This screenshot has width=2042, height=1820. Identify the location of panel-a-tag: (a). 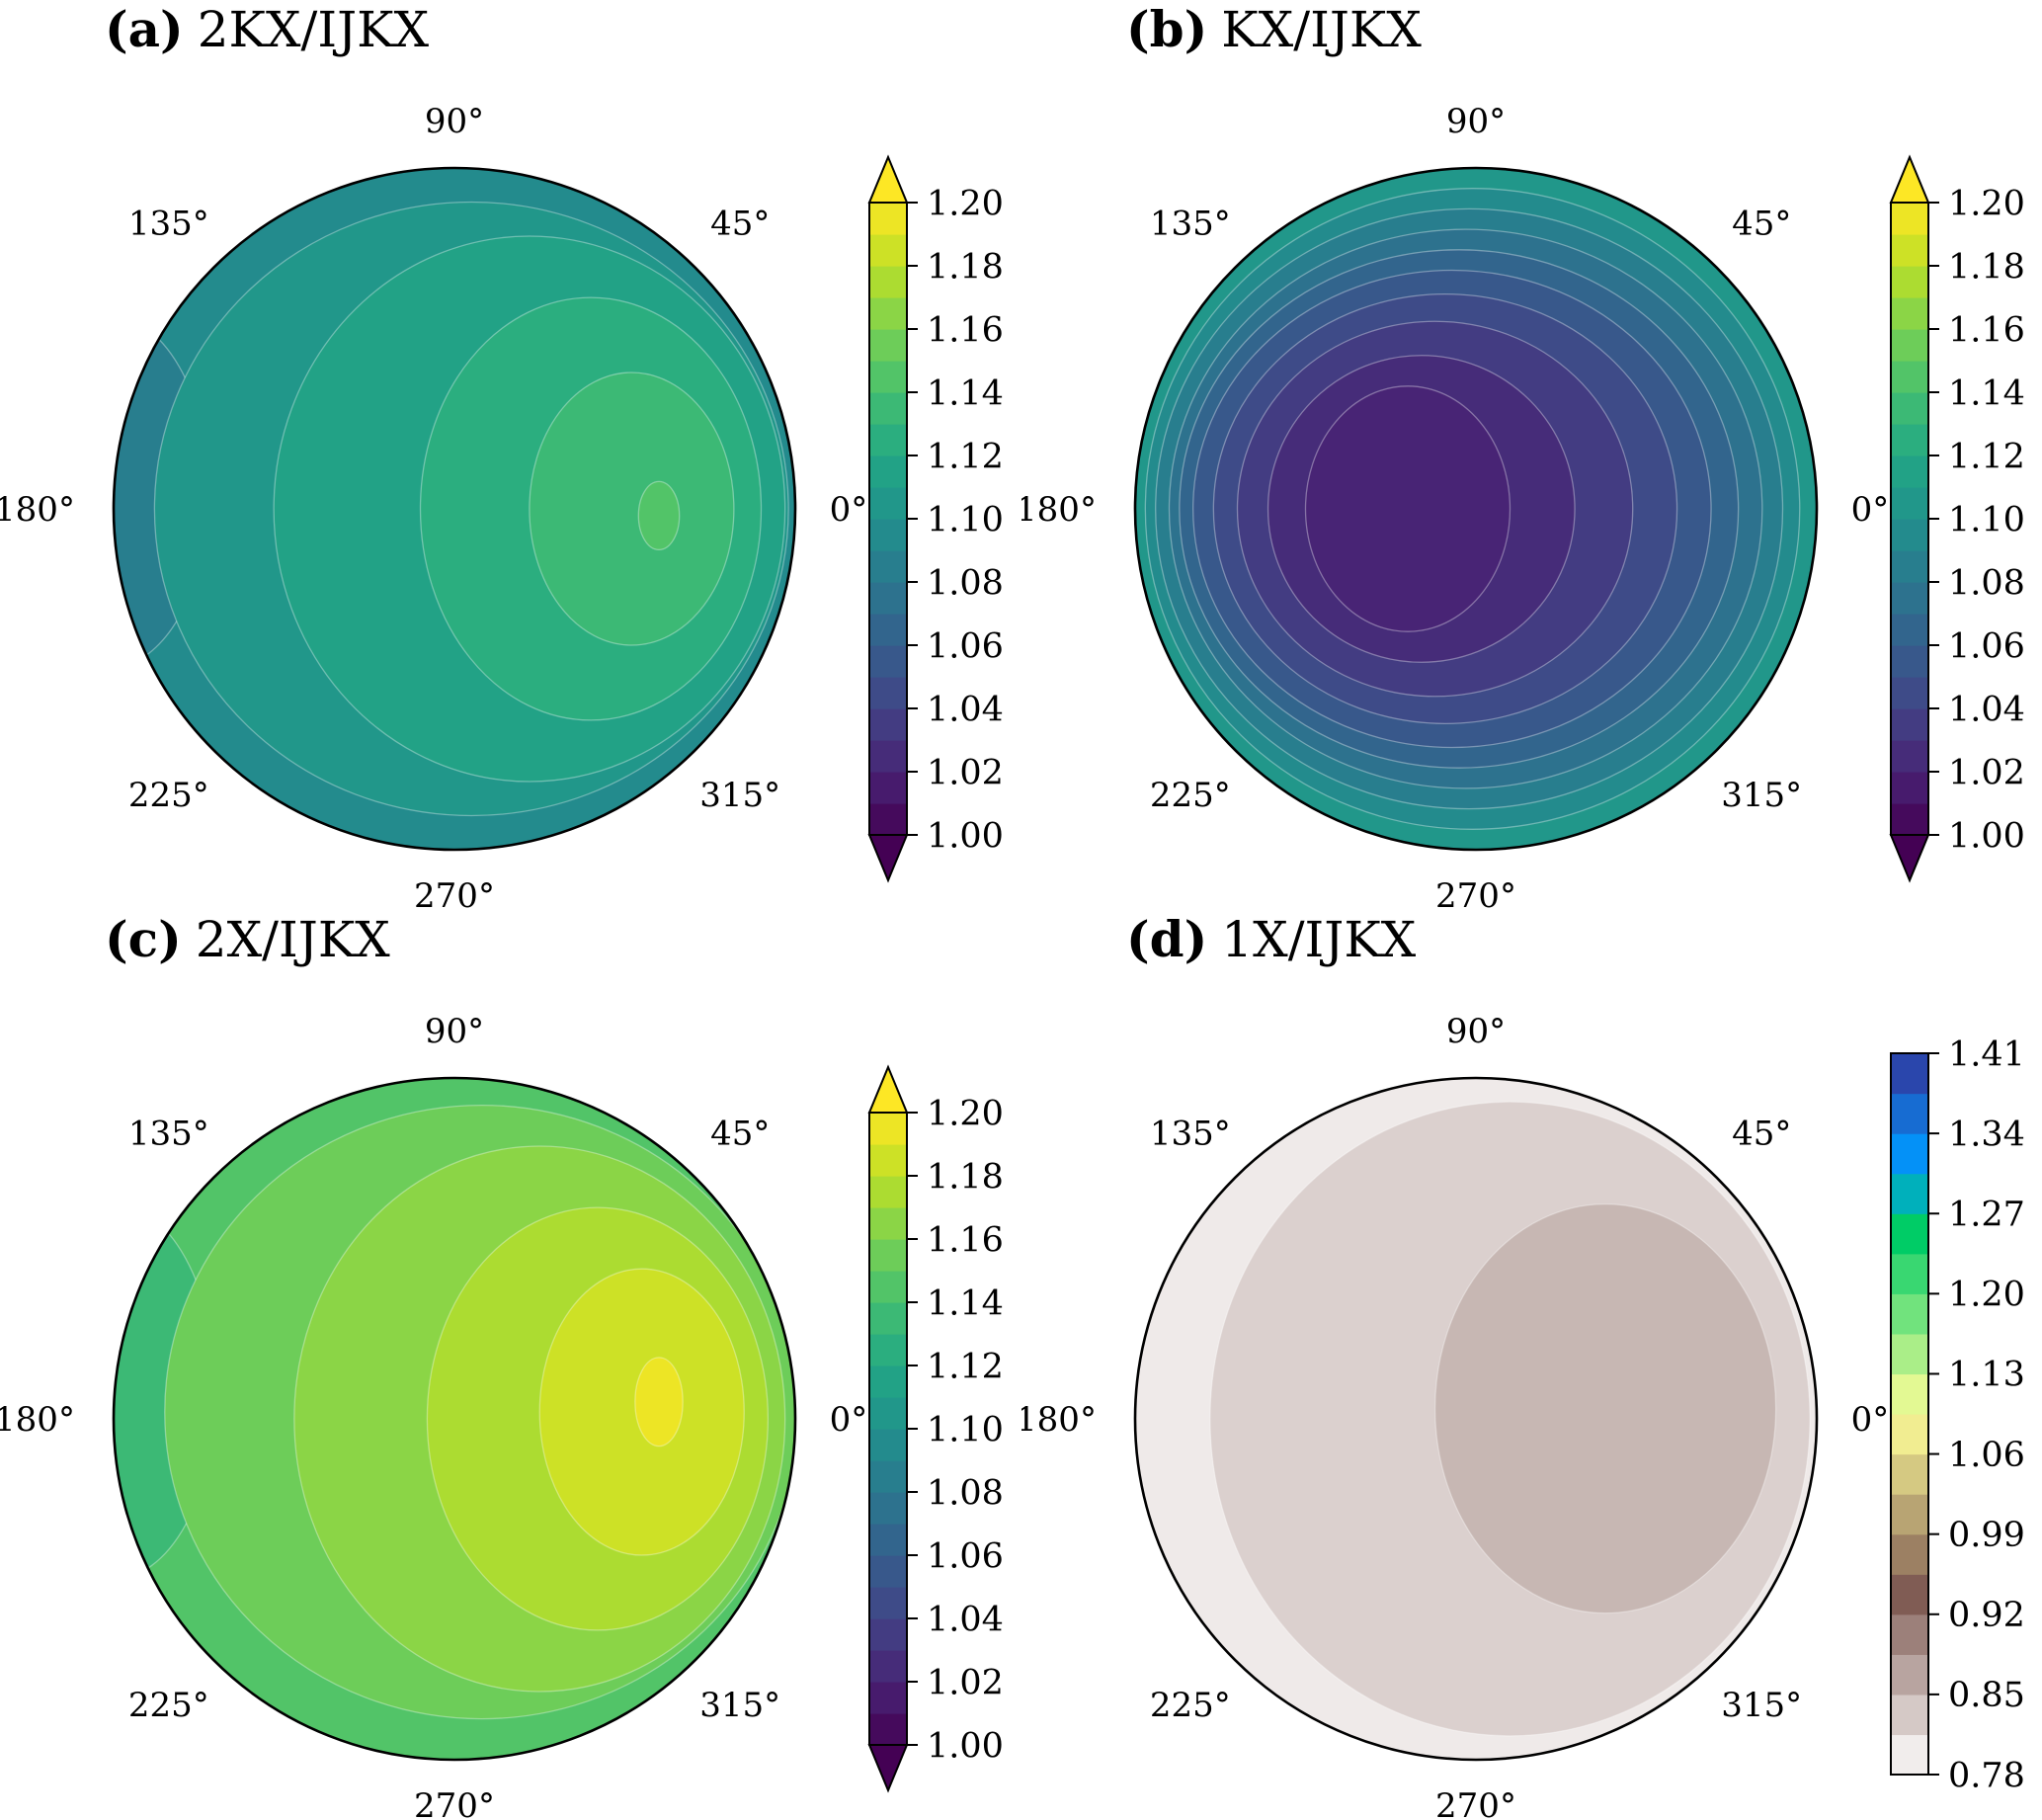
(145, 29).